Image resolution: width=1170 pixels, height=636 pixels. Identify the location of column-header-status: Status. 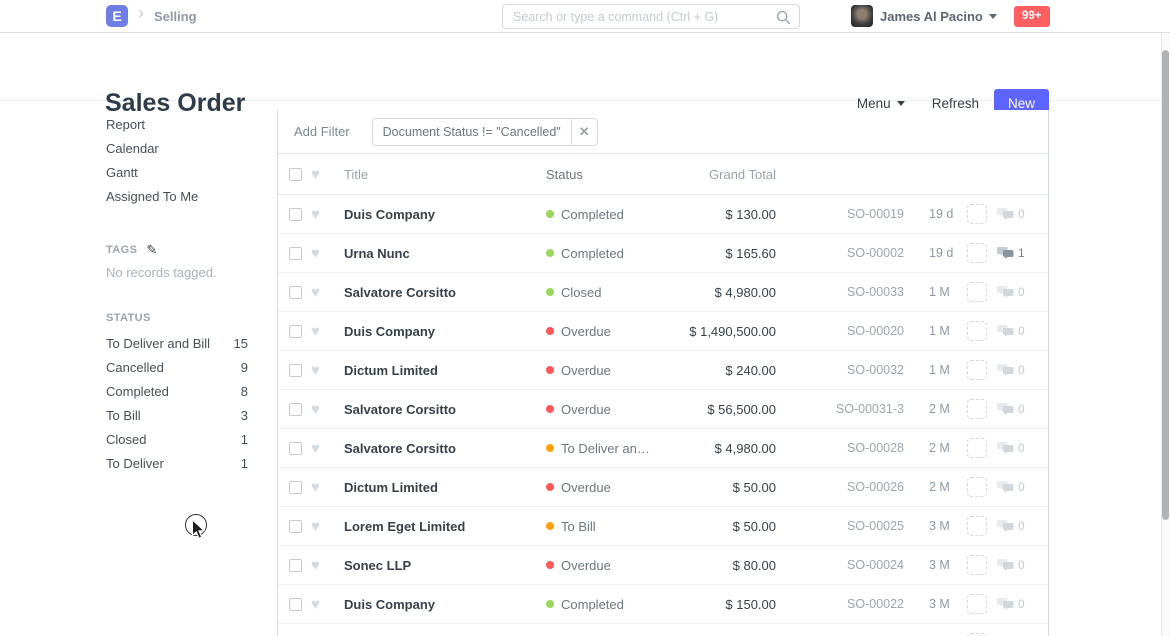
(564, 174).